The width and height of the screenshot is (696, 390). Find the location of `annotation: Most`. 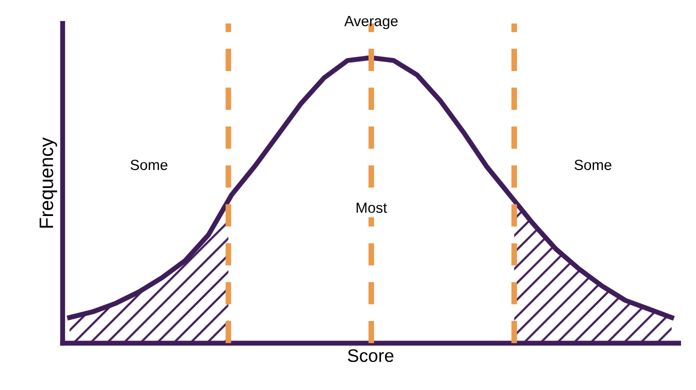

annotation: Most is located at coordinates (371, 207).